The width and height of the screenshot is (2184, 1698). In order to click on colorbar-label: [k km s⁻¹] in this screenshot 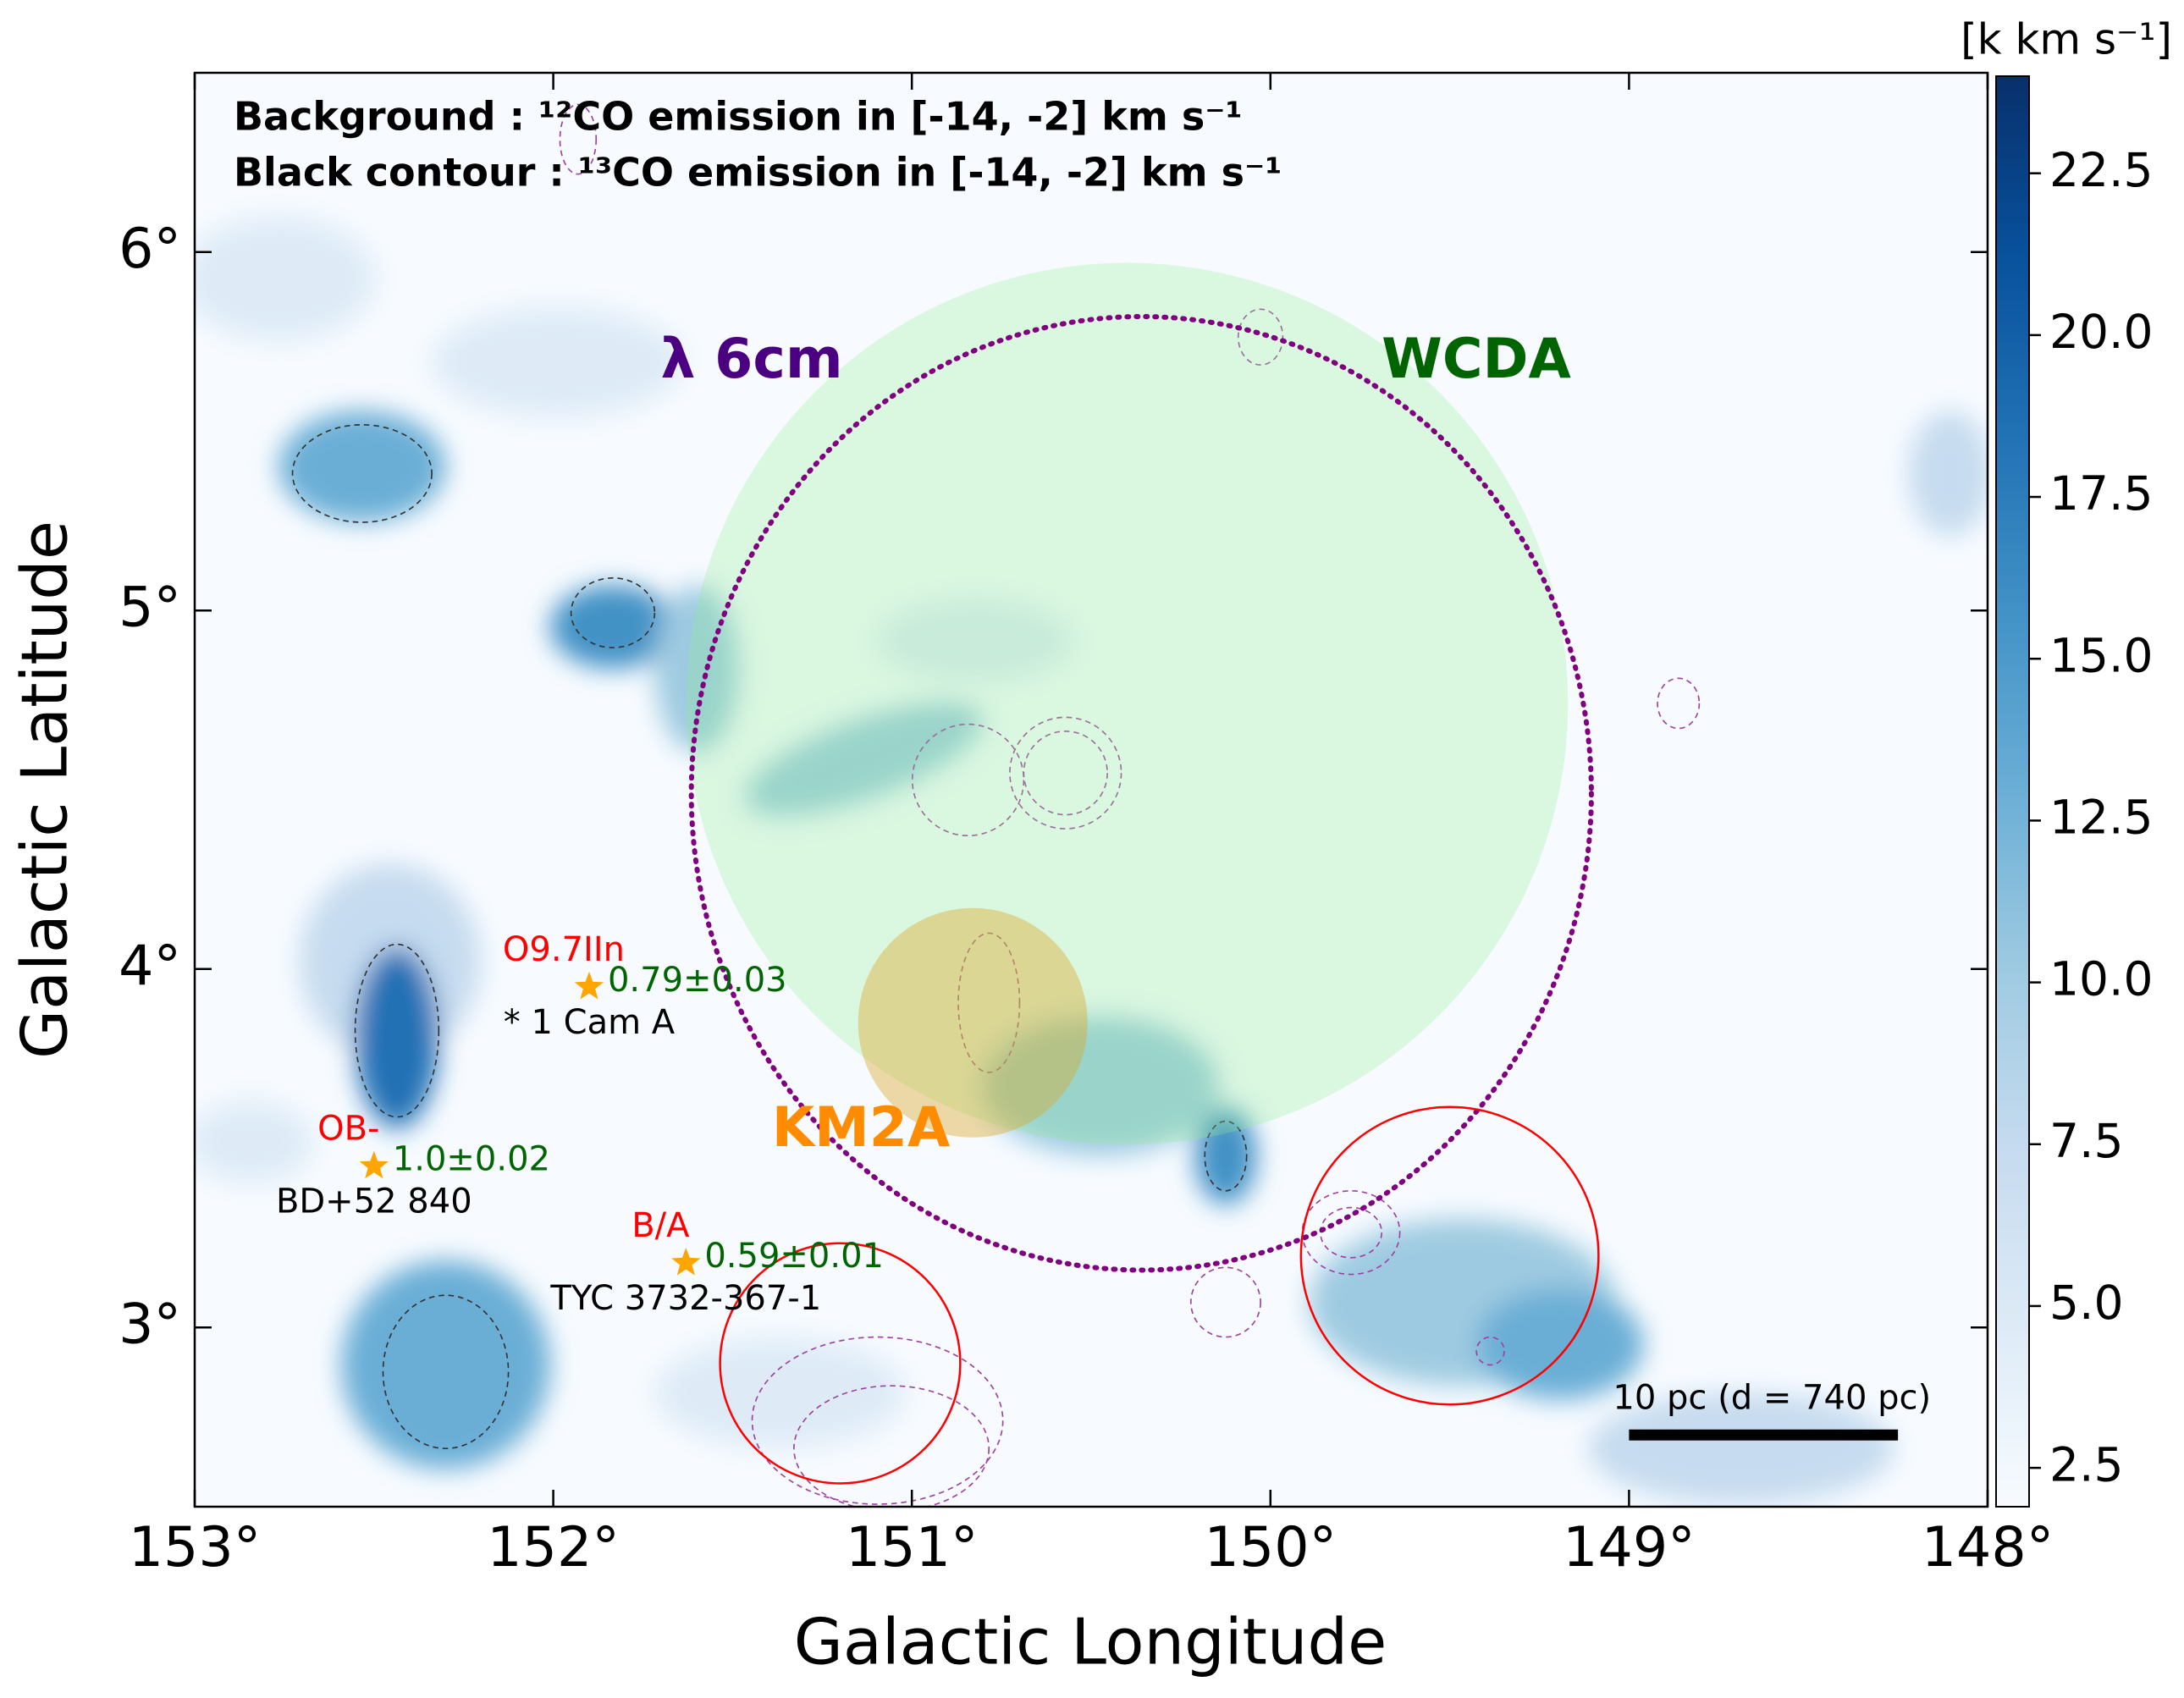, I will do `click(2066, 39)`.